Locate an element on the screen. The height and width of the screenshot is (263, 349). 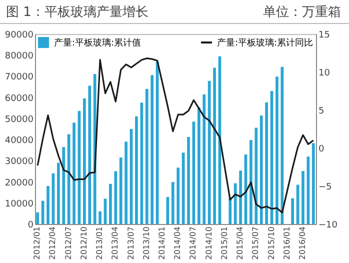
y2-tick-label: 5 is located at coordinates (321, 111).